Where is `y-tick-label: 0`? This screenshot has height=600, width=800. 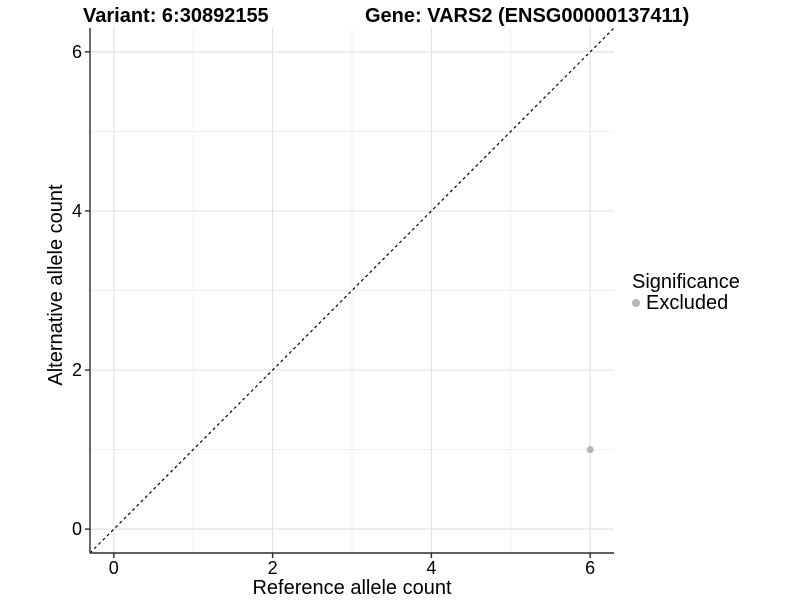 y-tick-label: 0 is located at coordinates (77, 529).